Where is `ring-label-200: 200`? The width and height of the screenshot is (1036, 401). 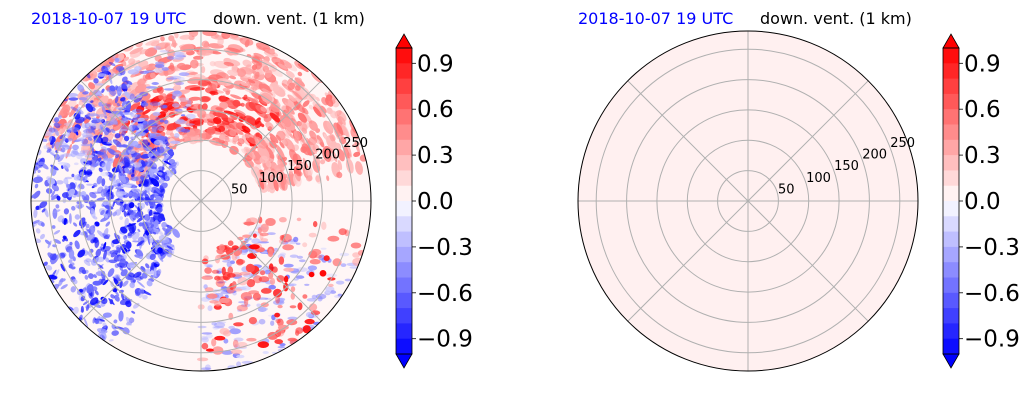
ring-label-200: 200 is located at coordinates (874, 155).